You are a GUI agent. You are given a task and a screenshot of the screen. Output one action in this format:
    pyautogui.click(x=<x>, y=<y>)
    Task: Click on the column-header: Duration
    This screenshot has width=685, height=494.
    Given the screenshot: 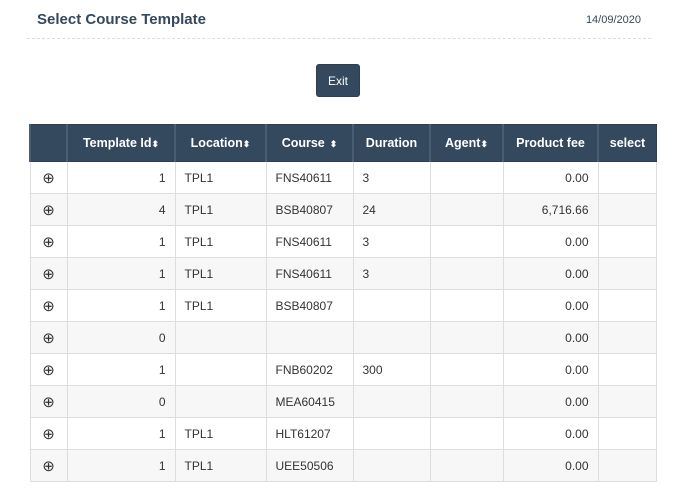 What is the action you would take?
    pyautogui.click(x=391, y=143)
    